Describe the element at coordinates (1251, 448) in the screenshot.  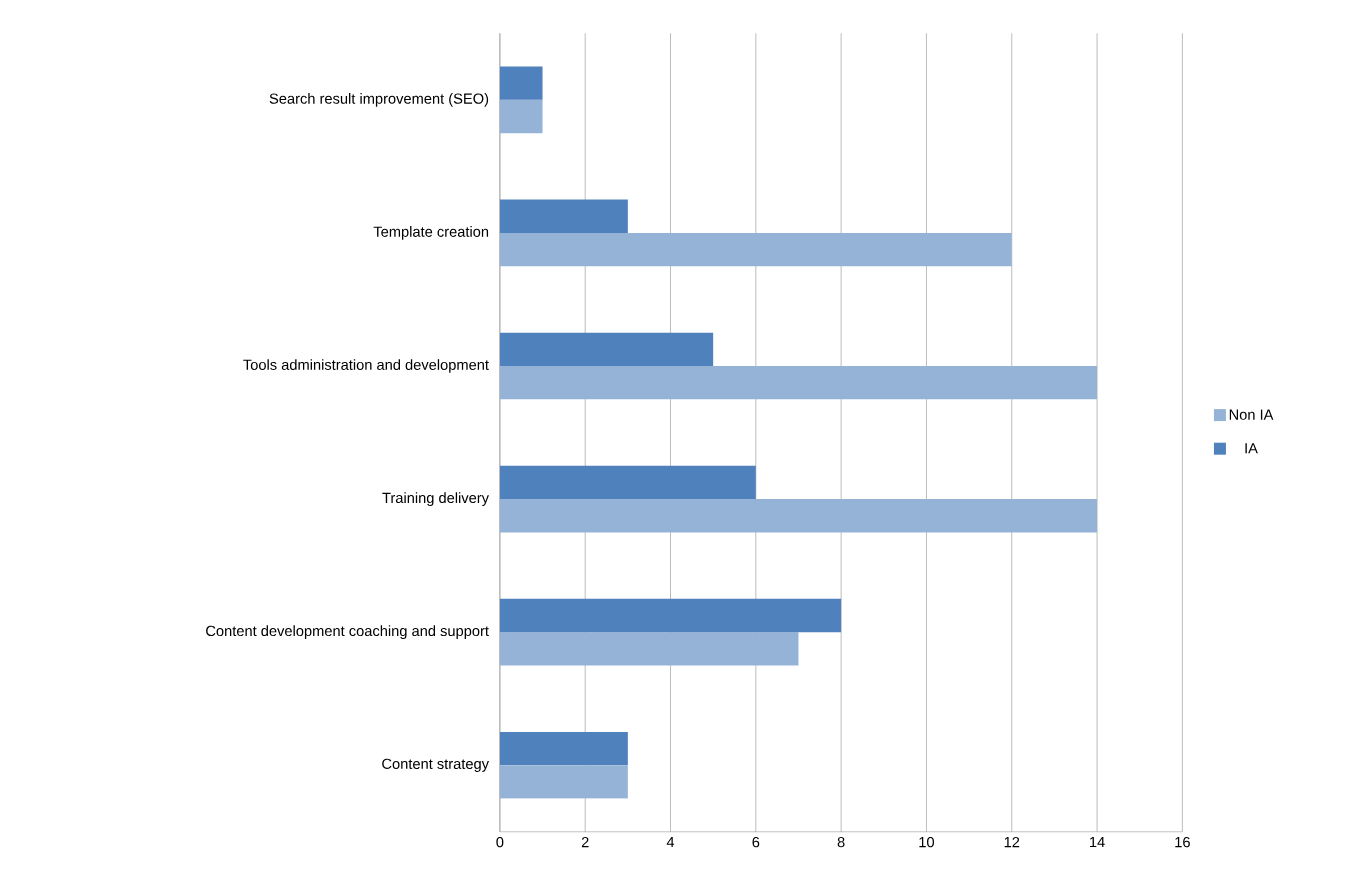
I see `legend-label: IA` at that location.